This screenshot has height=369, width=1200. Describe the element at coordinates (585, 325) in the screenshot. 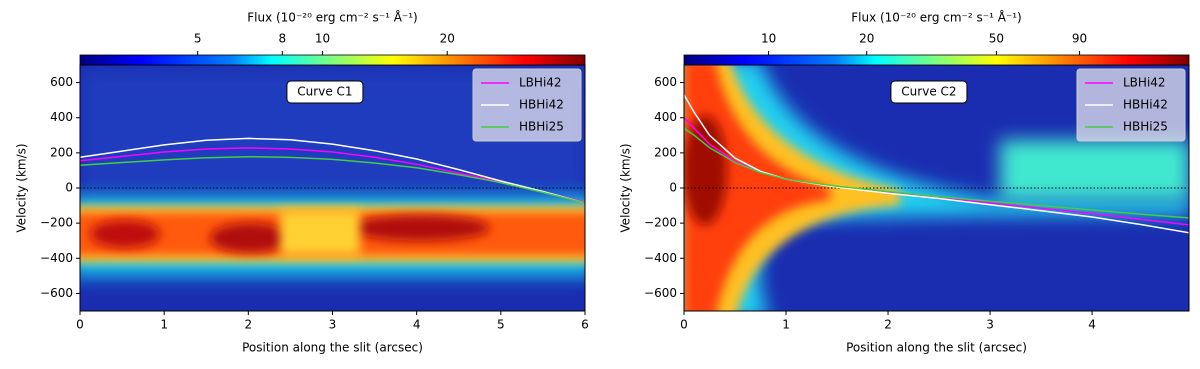

I see `x-tick-label: 6` at that location.